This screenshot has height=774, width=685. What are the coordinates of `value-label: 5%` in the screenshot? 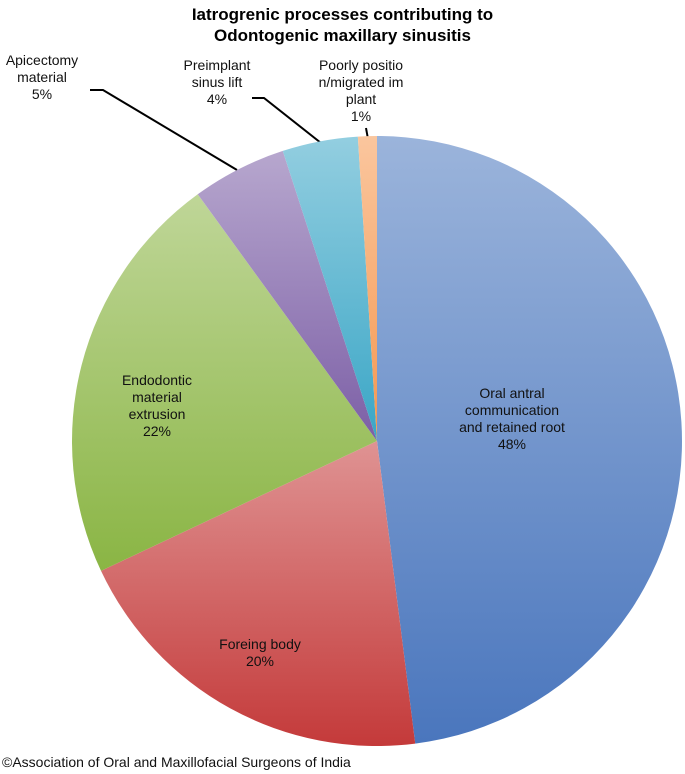 It's located at (42, 94).